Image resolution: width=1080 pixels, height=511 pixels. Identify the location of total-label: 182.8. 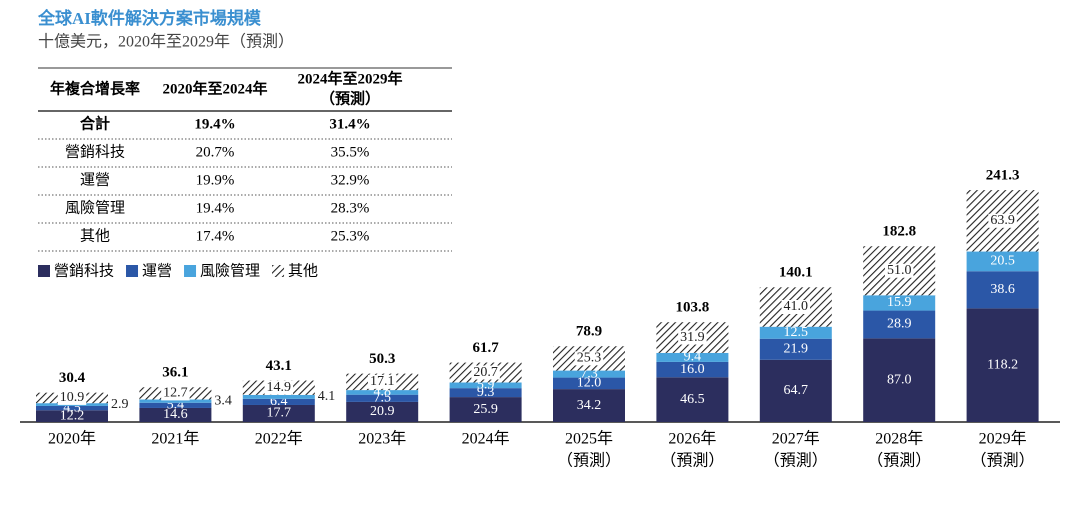
(899, 232).